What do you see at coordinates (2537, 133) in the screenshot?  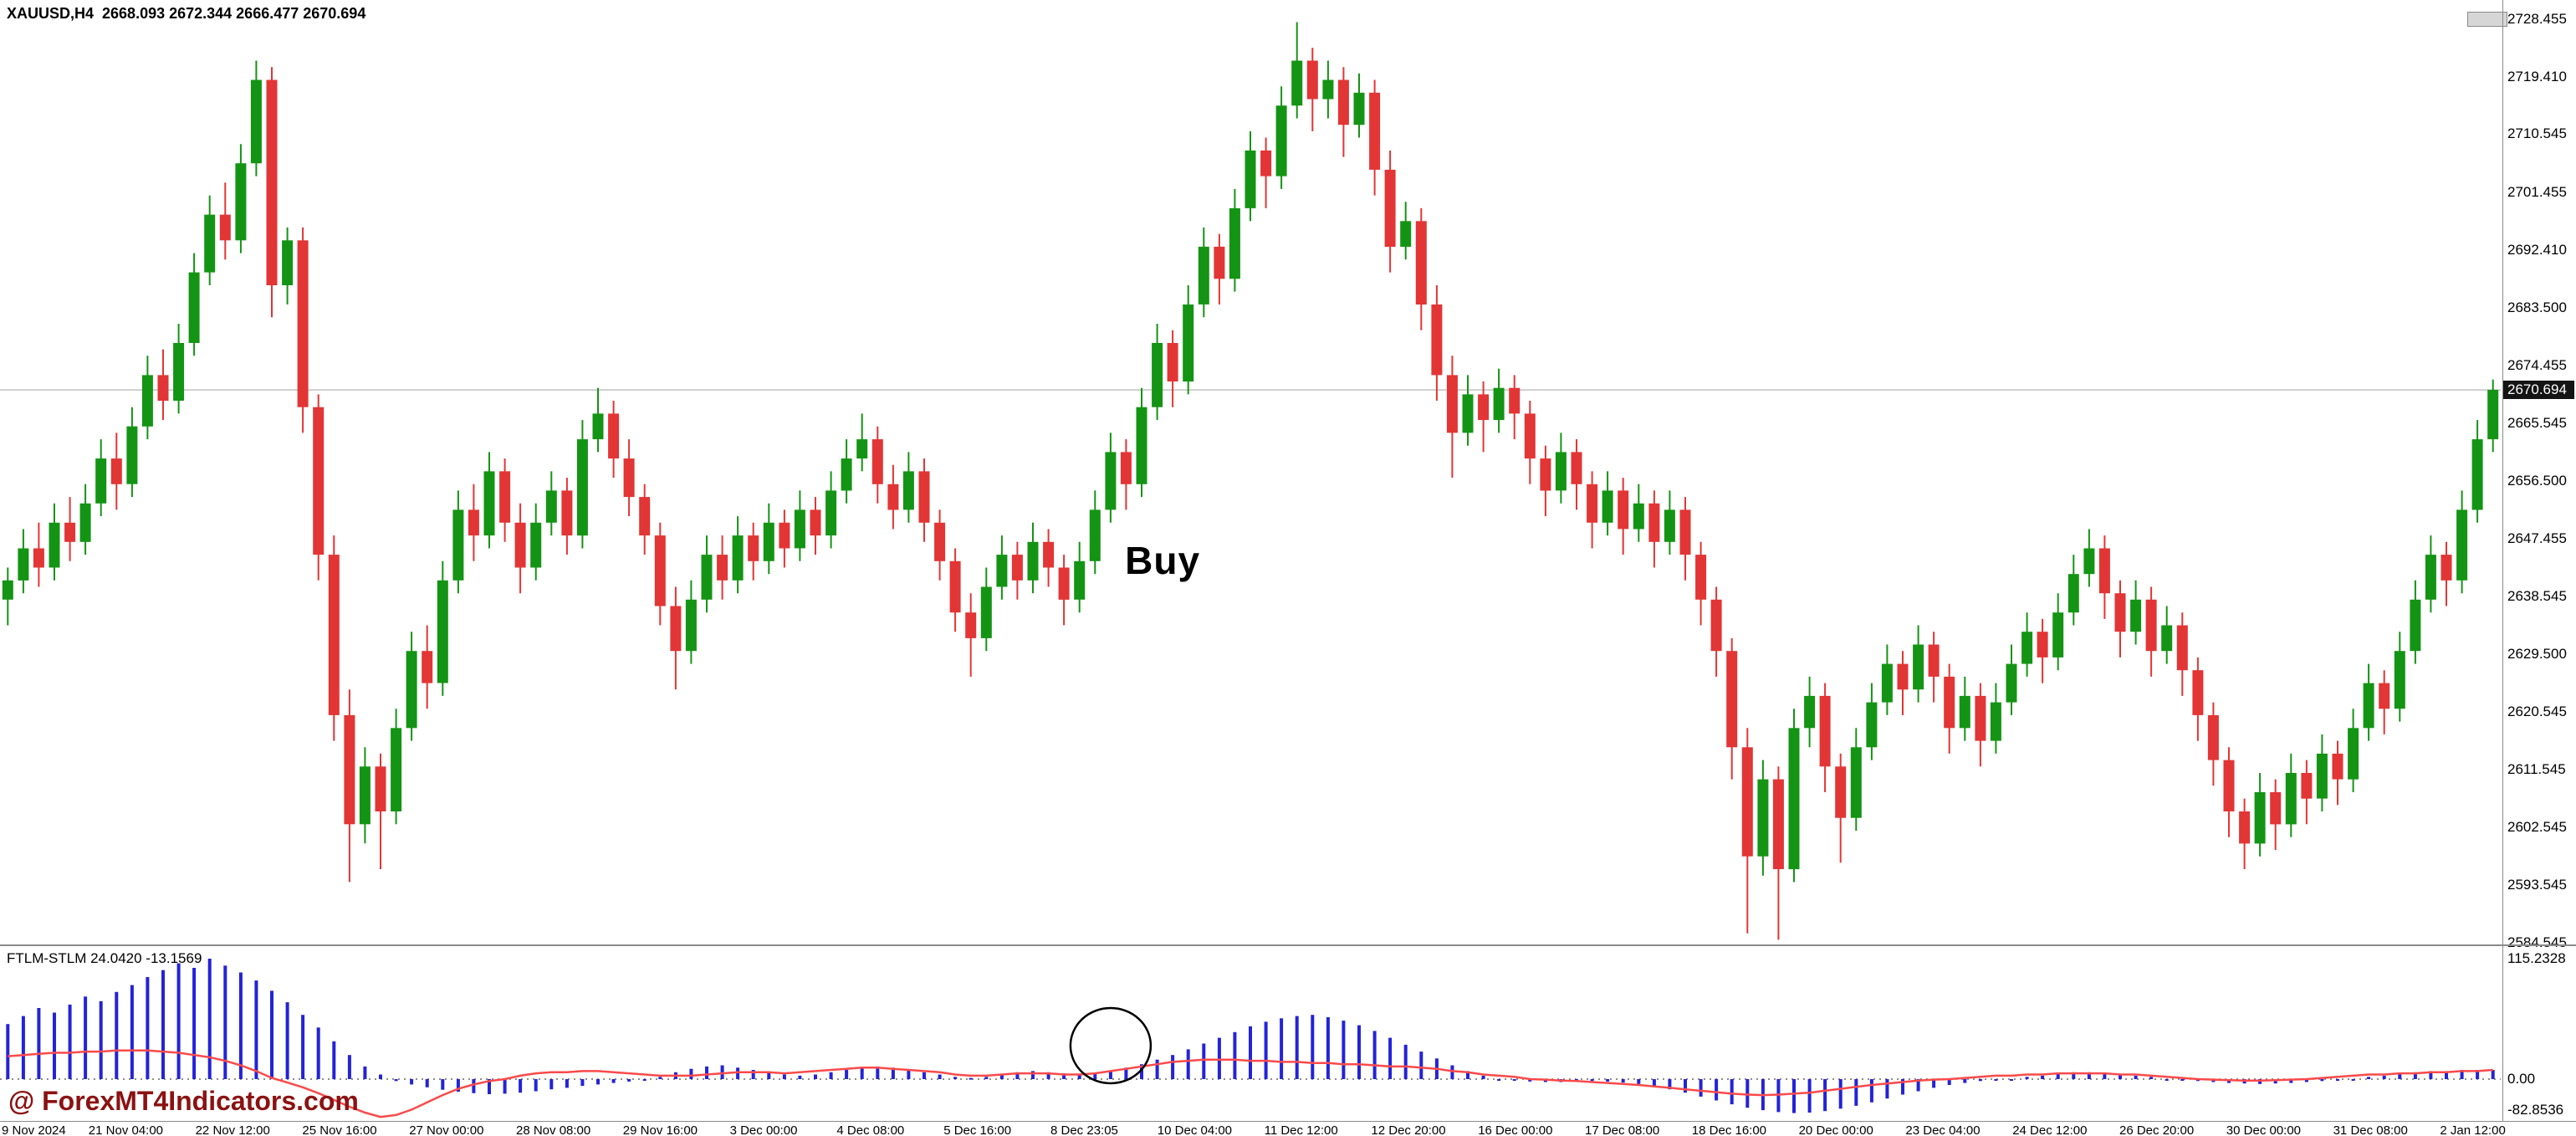 I see `price-axis-label: 2710.545` at bounding box center [2537, 133].